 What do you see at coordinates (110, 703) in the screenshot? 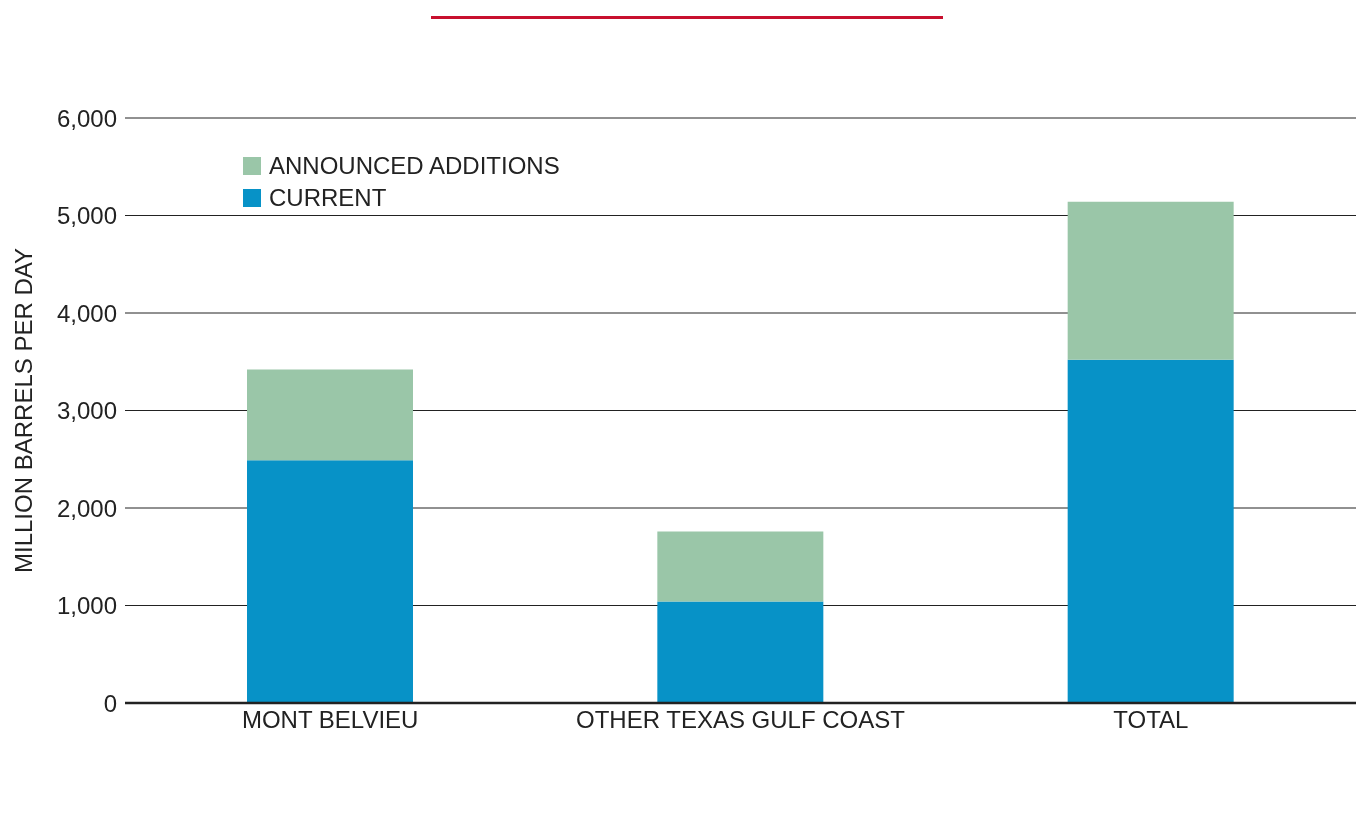
I see `y-tick-label: 0` at bounding box center [110, 703].